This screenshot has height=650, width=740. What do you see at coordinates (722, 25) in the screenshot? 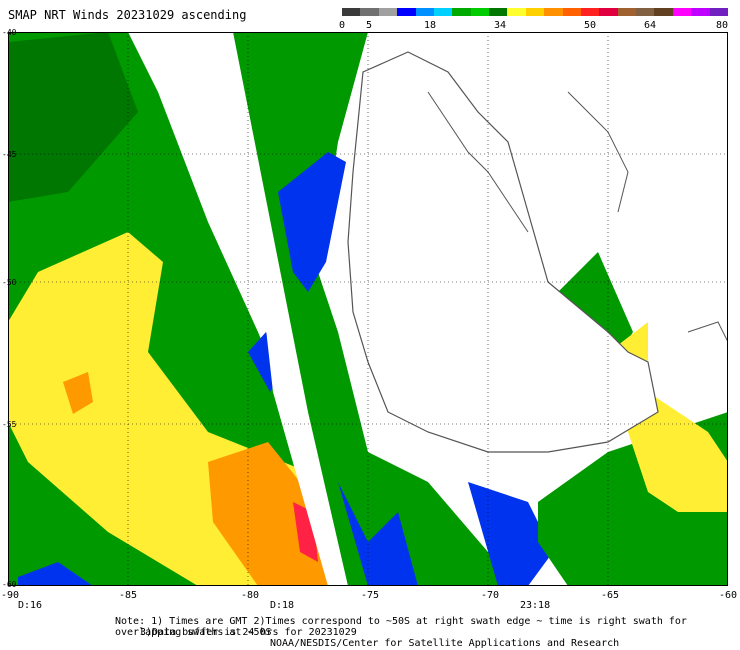
I see `colorbar-label: 80` at bounding box center [722, 25].